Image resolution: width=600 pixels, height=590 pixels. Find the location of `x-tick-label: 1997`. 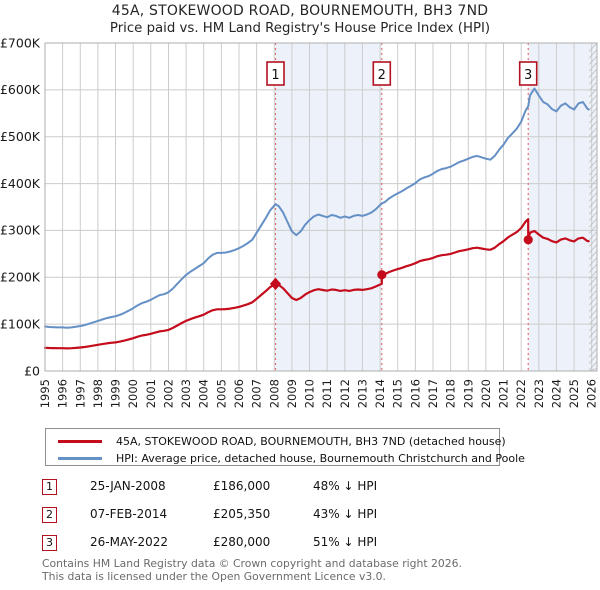

x-tick-label: 1997 is located at coordinates (80, 393).